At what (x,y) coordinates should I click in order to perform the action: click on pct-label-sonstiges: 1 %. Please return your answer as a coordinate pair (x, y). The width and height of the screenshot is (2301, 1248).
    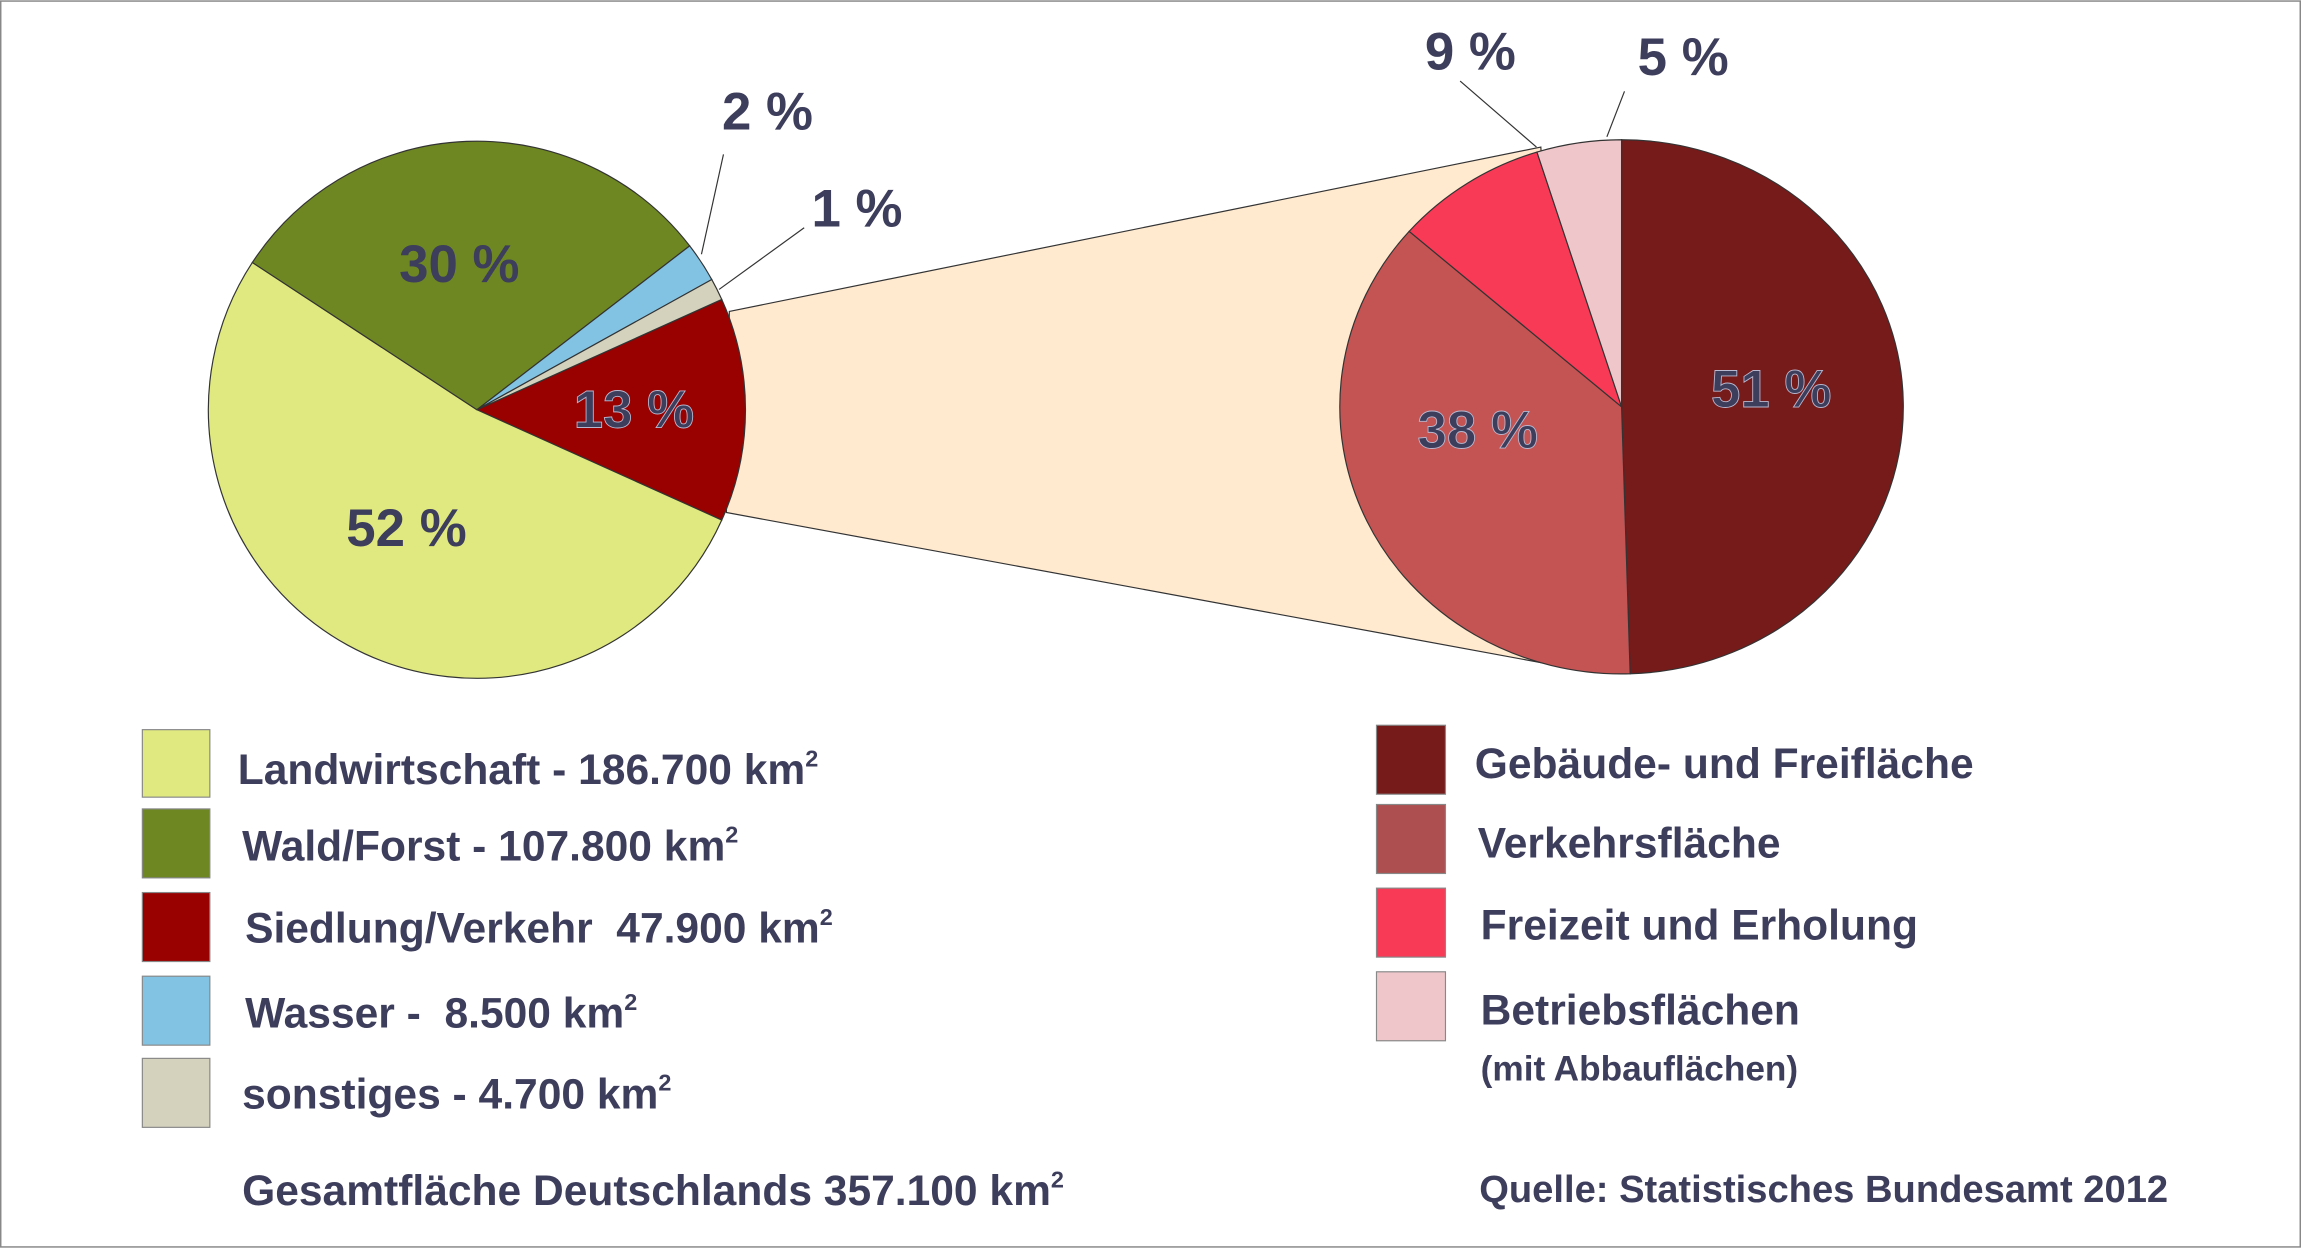
    Looking at the image, I should click on (856, 208).